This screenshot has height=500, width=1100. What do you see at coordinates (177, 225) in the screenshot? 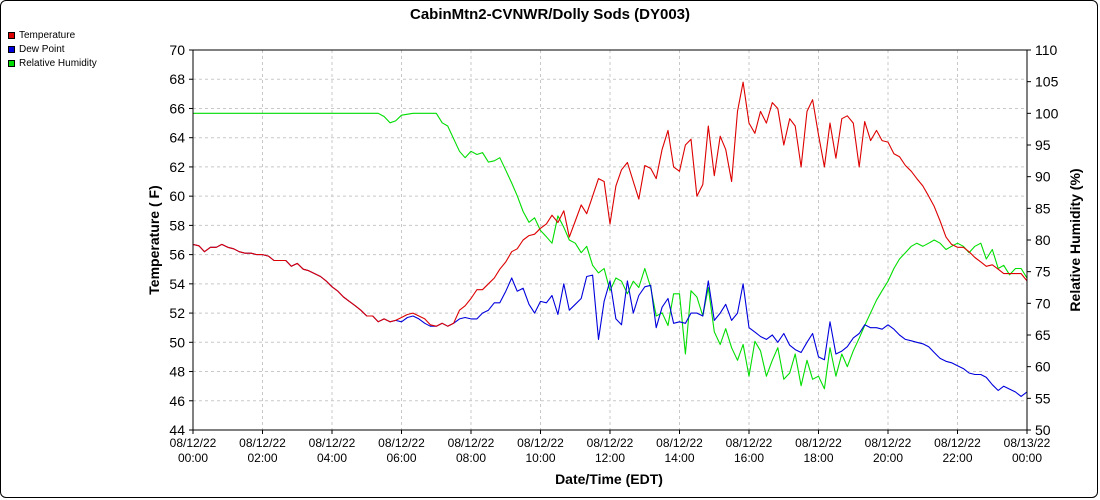
I see `y-tick-label-left: 58` at bounding box center [177, 225].